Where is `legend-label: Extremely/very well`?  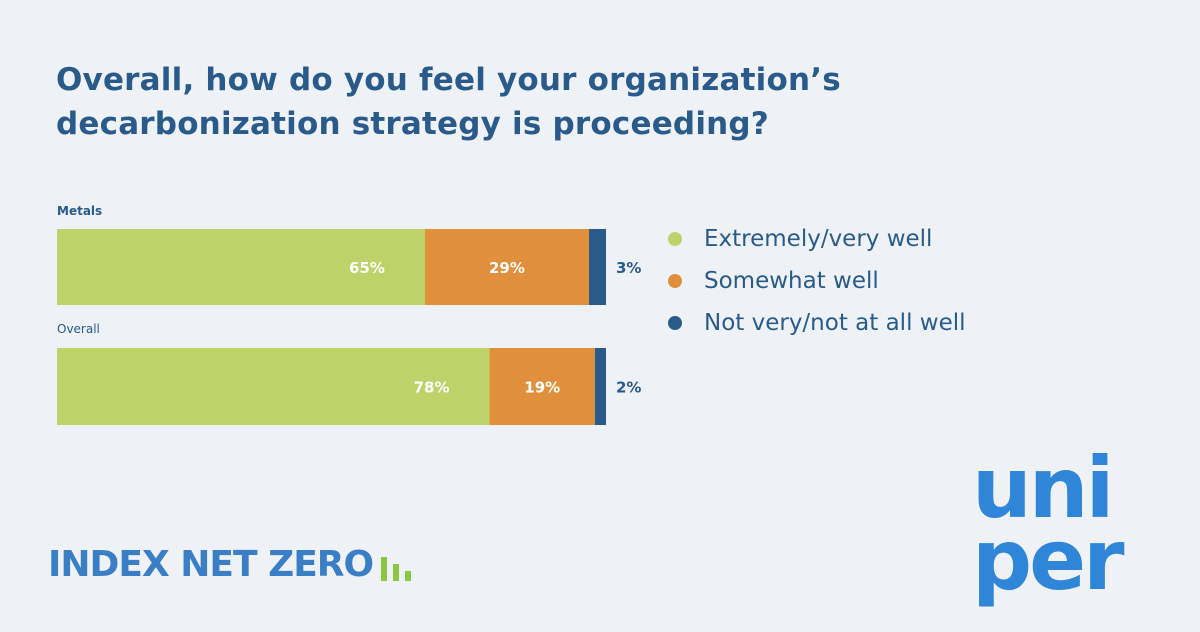 legend-label: Extremely/very well is located at coordinates (818, 239).